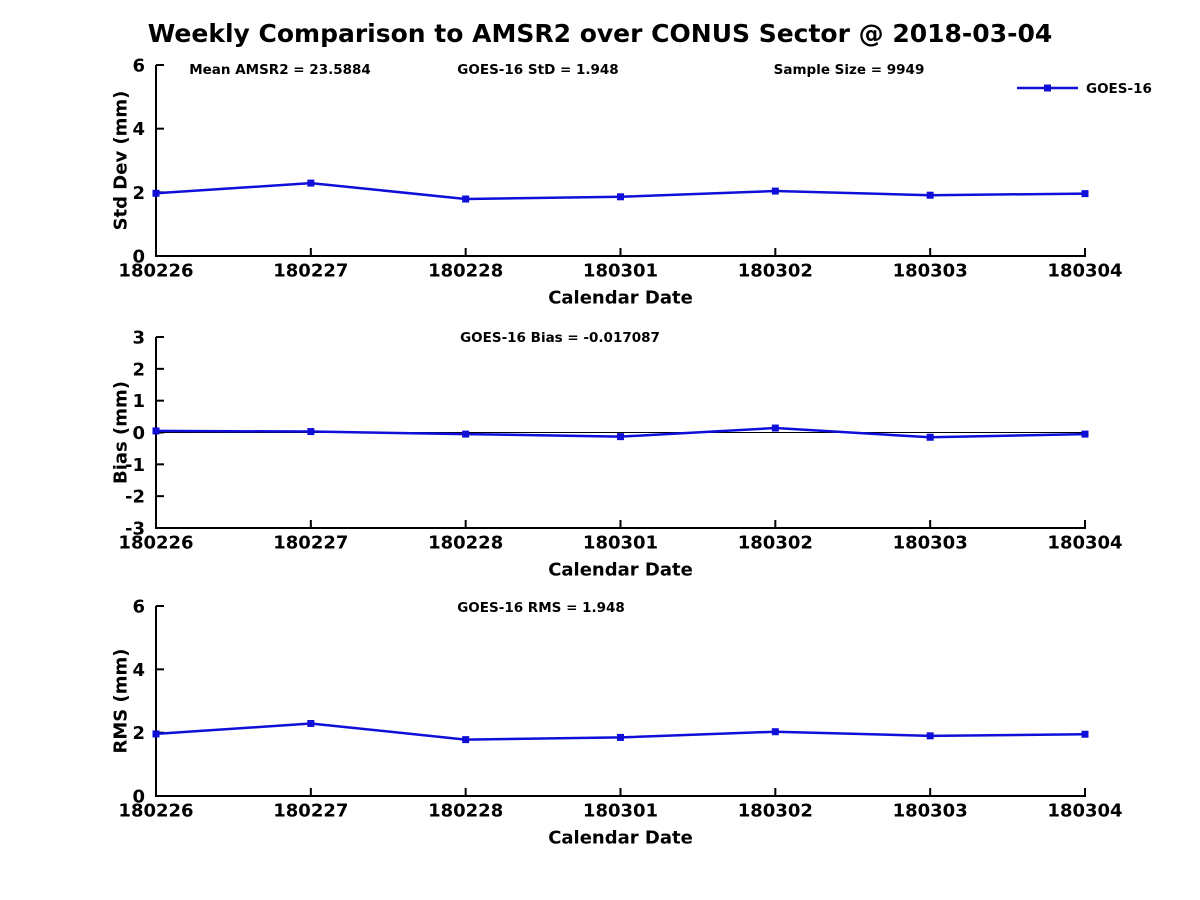  I want to click on annotation: Mean AMSR2 = 23.5884, so click(280, 70).